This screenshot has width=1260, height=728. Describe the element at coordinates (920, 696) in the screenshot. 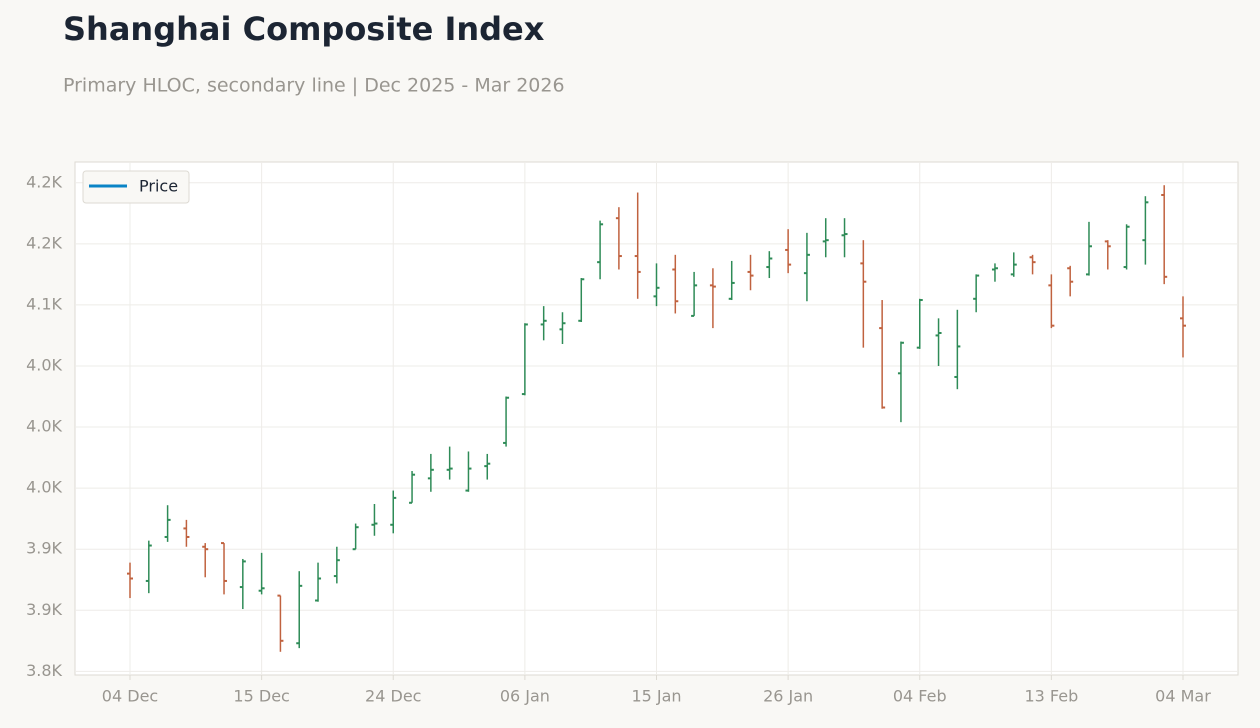

I see `x-tick-label: 04 Feb` at that location.